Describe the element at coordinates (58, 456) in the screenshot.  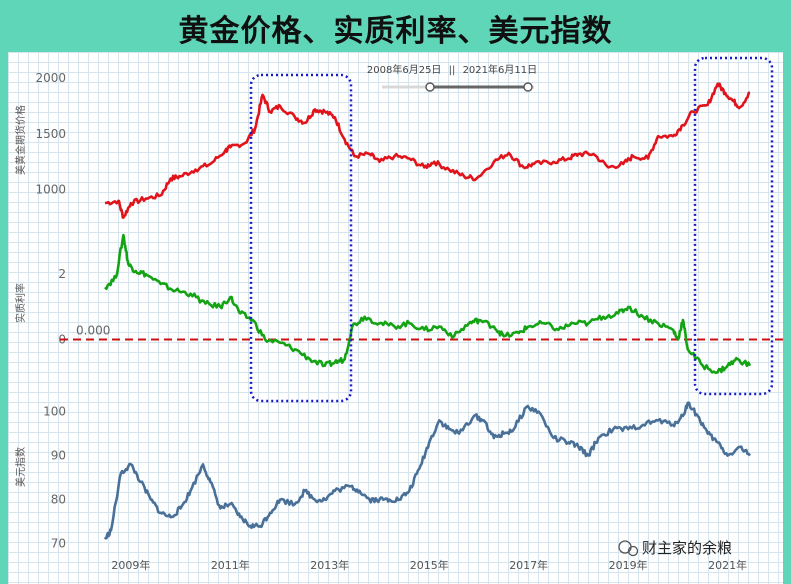
I see `usd-ytick-1: 90` at that location.